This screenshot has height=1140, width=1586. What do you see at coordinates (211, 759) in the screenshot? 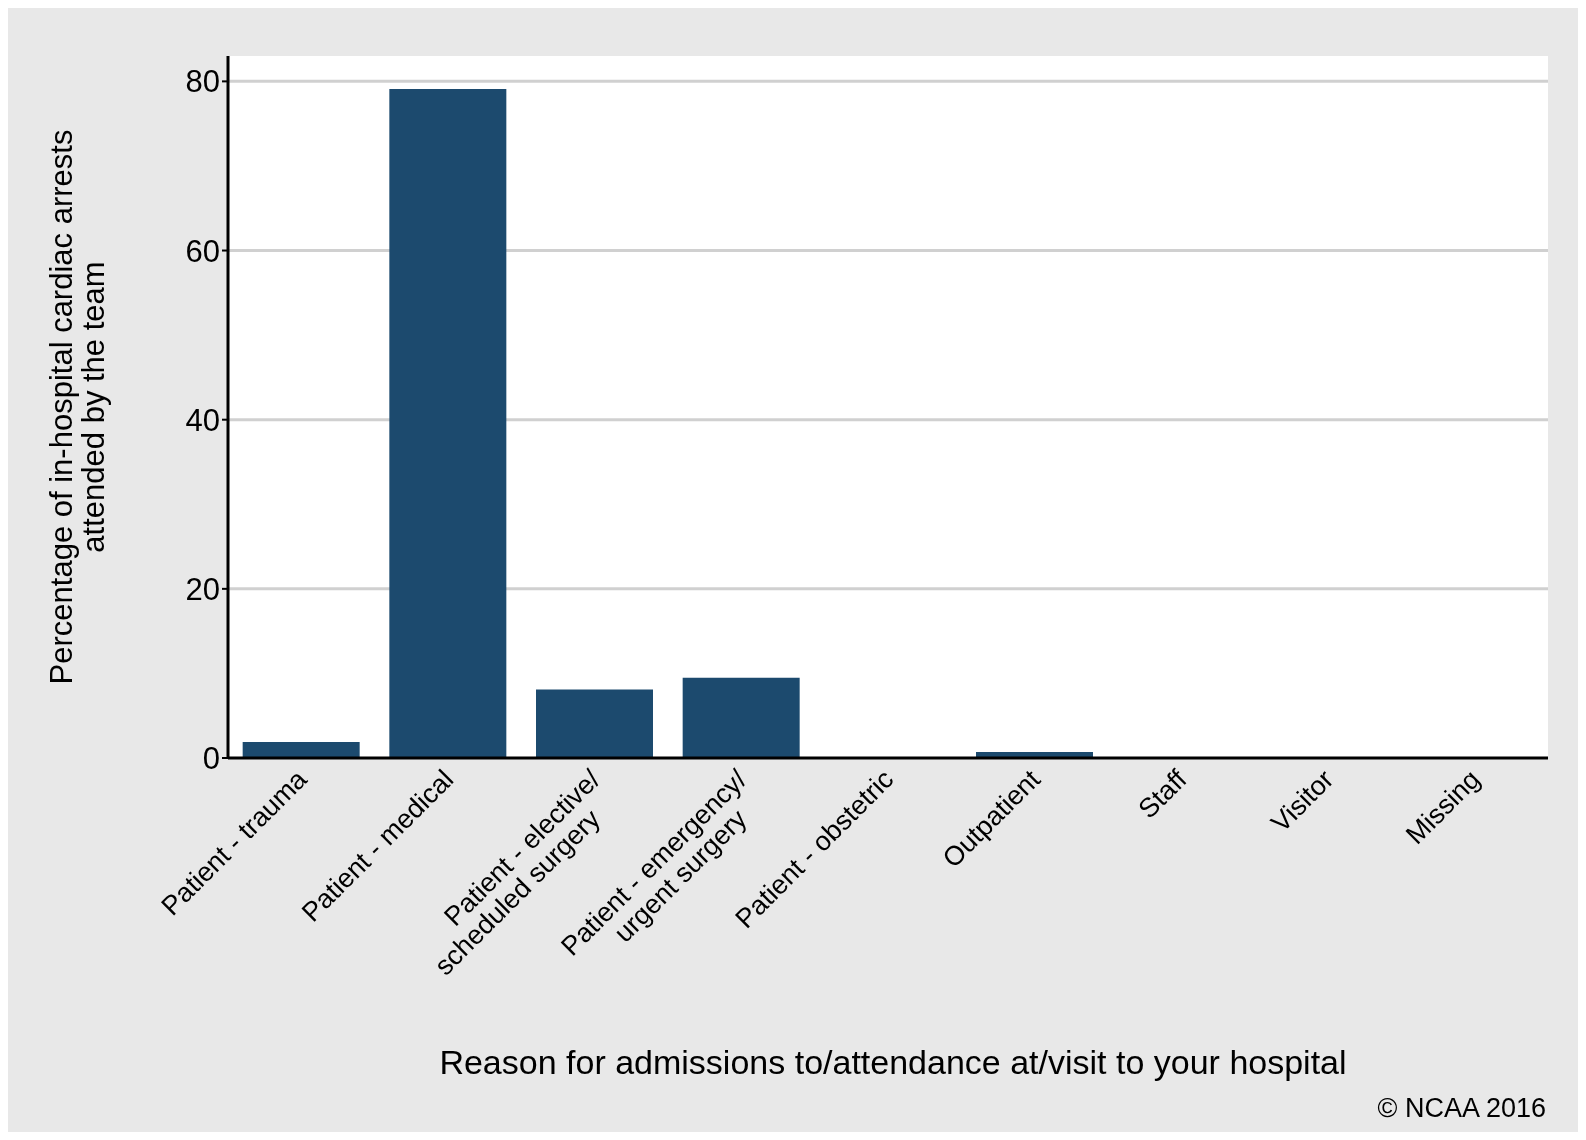
I see `y-tick-label: 0` at bounding box center [211, 759].